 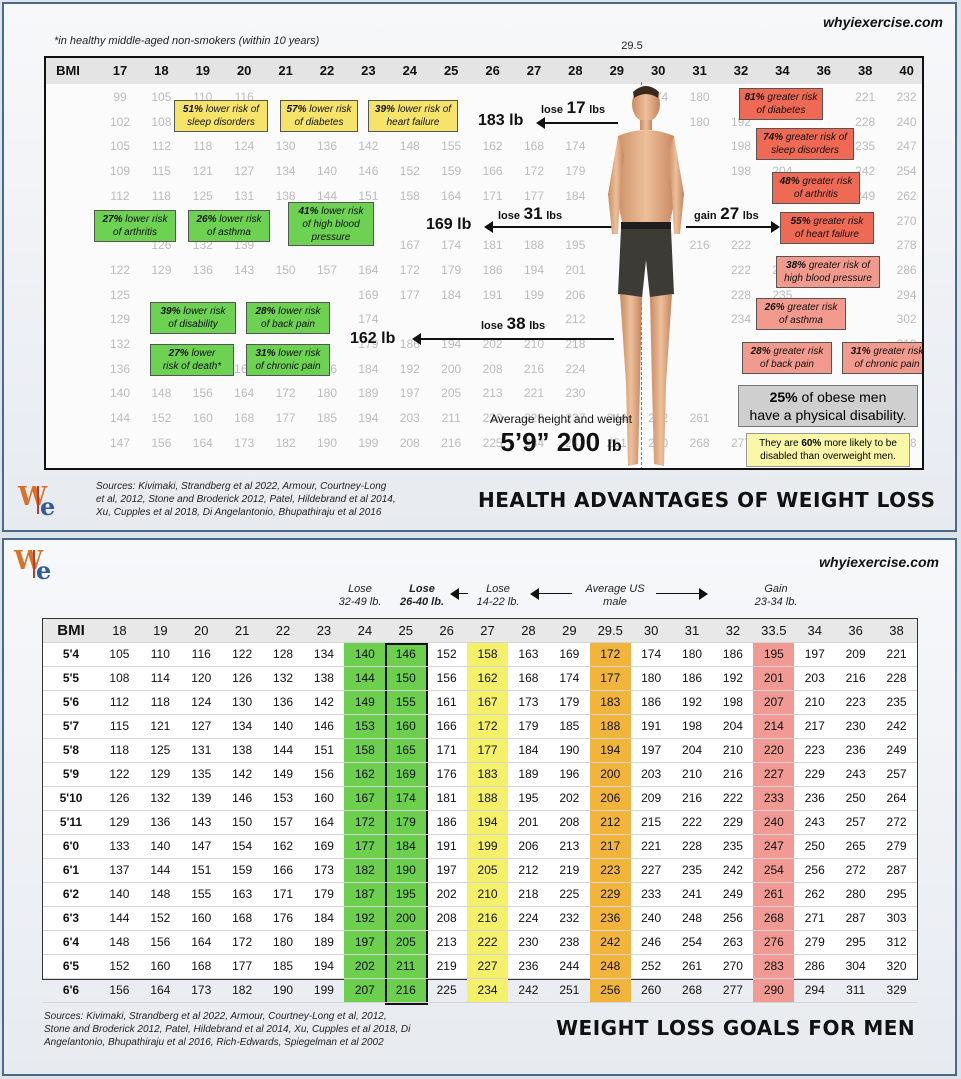 I want to click on table-cell: 222, so click(x=487, y=942).